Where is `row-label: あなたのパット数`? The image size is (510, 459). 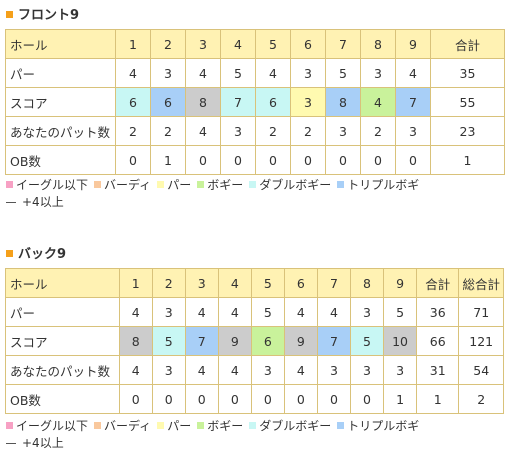
row-label: あなたのパット数 is located at coordinates (62, 370).